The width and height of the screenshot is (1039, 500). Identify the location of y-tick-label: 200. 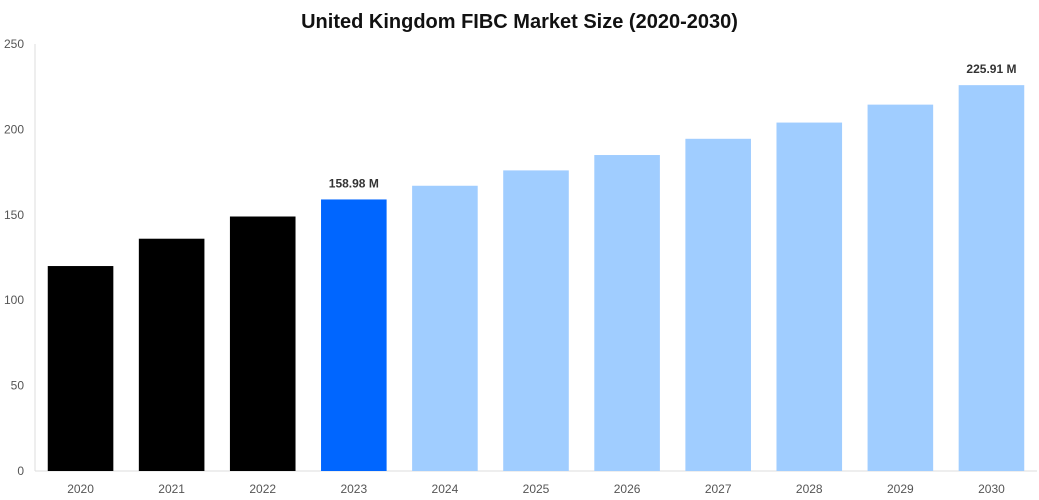
(14, 129).